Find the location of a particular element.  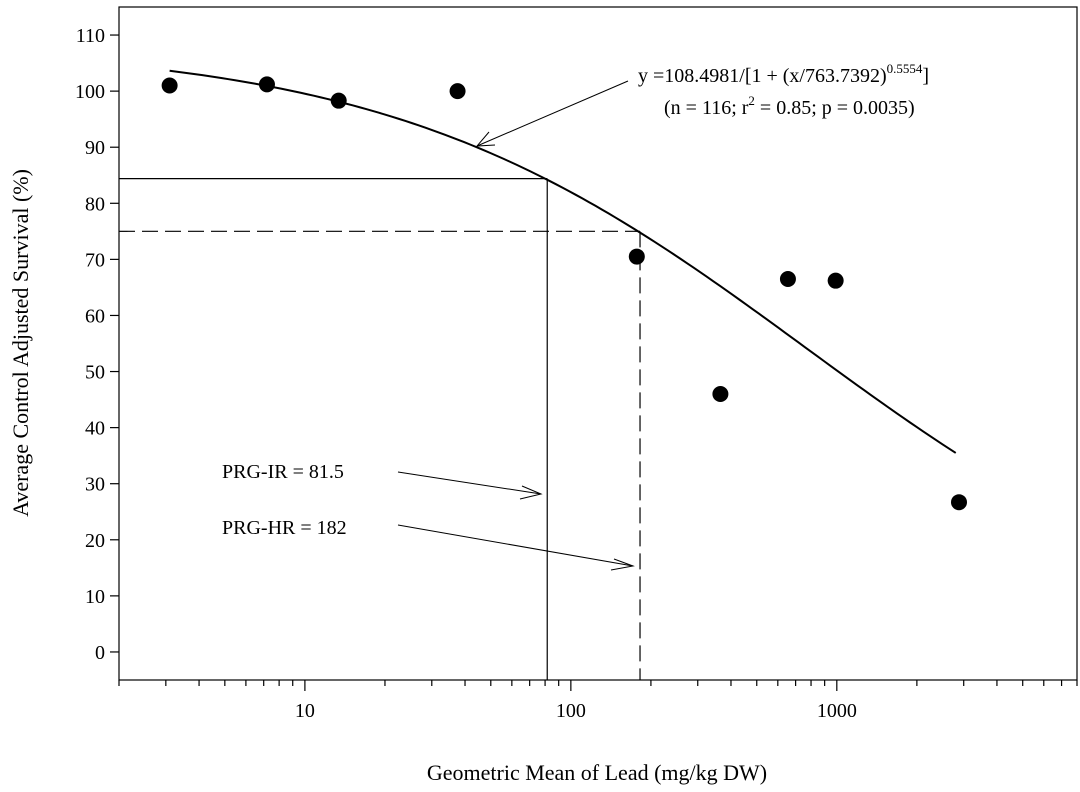

stats-open: (n = 116; r is located at coordinates (706, 108).